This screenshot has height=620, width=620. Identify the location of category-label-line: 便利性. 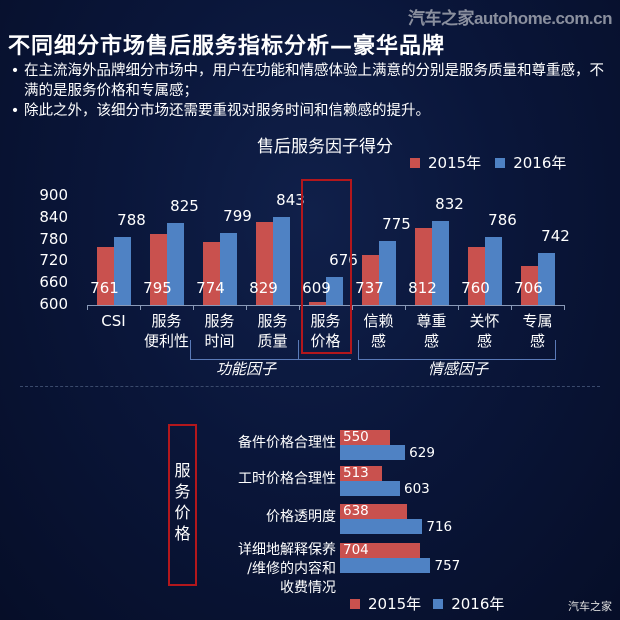
(166, 341).